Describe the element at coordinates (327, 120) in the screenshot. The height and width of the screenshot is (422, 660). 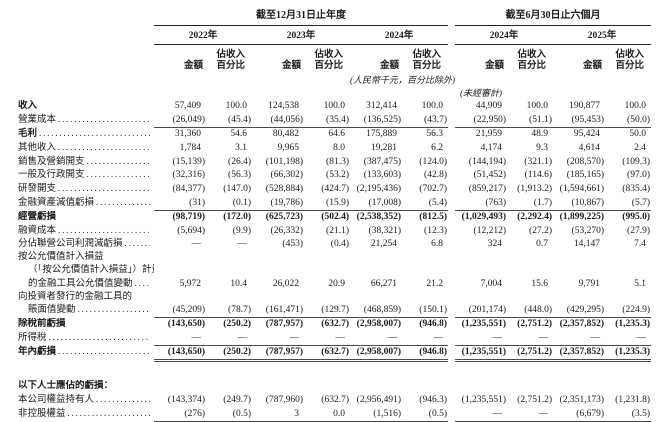
I see `cell-value: (35.4)` at that location.